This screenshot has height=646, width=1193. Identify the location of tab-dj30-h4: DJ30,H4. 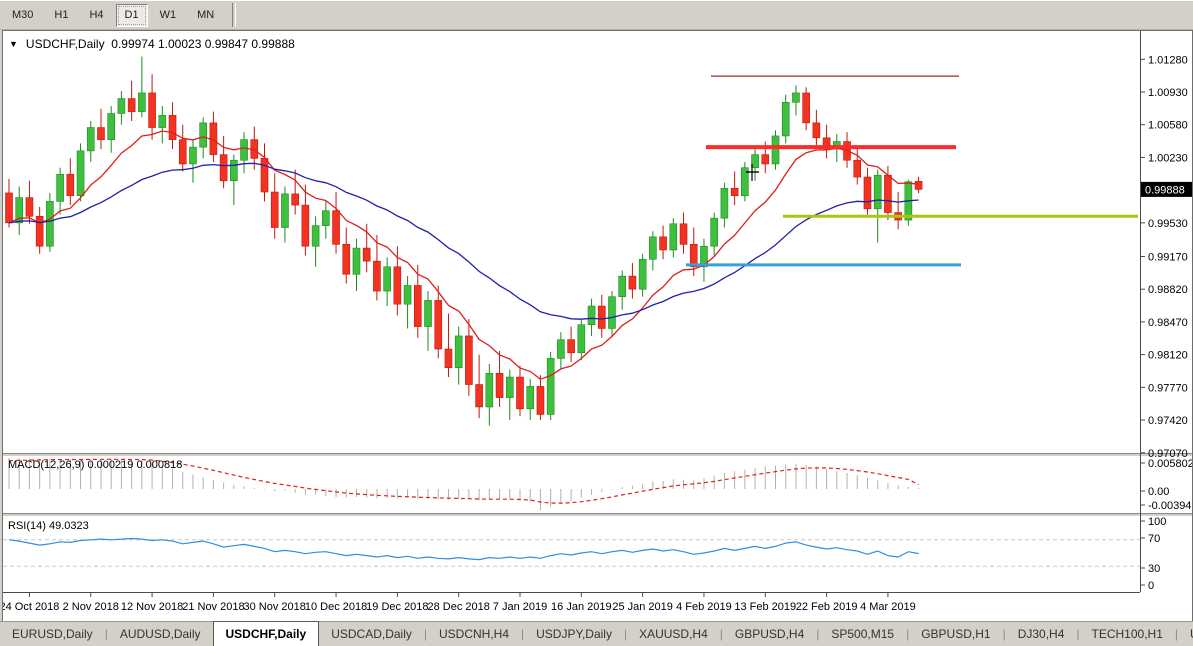
(1041, 634).